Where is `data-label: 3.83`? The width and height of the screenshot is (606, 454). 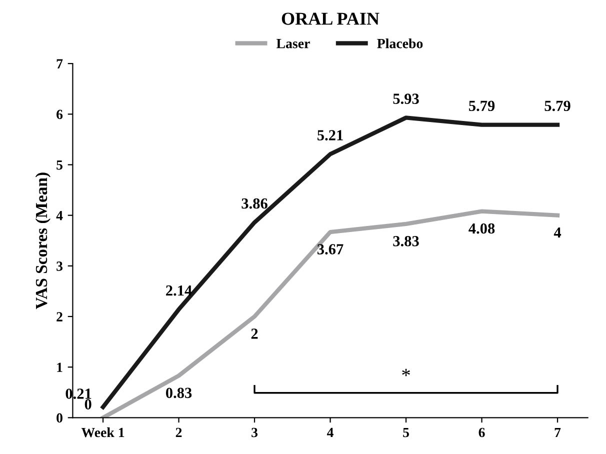 data-label: 3.83 is located at coordinates (406, 241).